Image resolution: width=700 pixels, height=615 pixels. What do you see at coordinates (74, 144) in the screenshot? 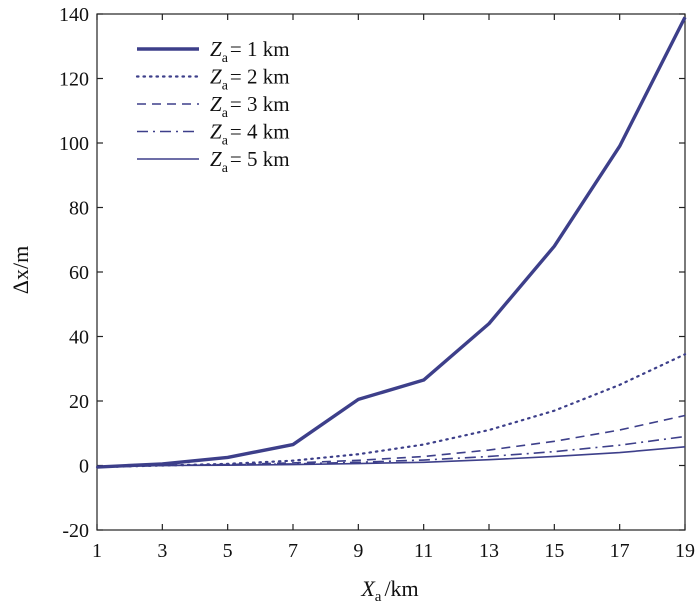
I see `y-tick-label: 100` at bounding box center [74, 144].